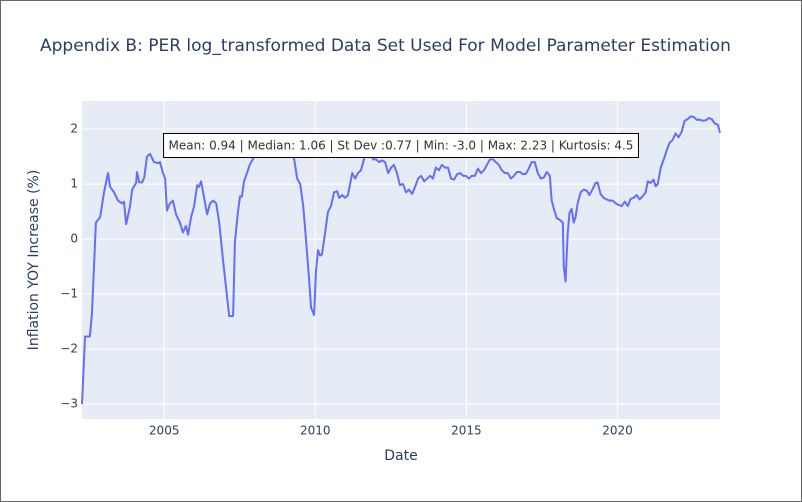 The width and height of the screenshot is (802, 502). What do you see at coordinates (164, 431) in the screenshot?
I see `x-tick-label: 2005` at bounding box center [164, 431].